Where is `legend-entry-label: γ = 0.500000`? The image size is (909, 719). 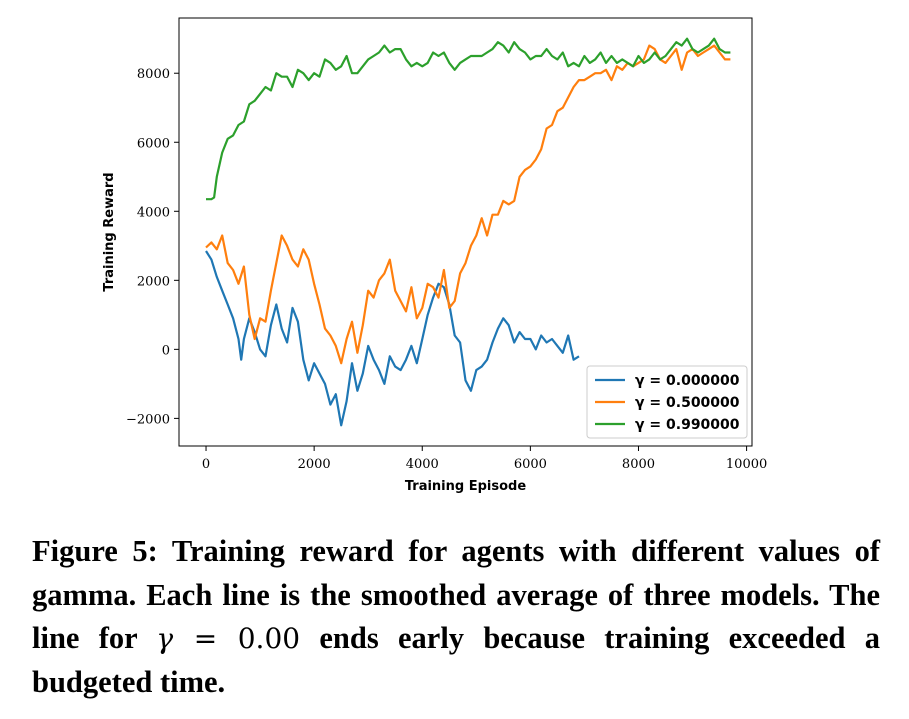
legend-entry-label: γ = 0.500000 is located at coordinates (687, 403).